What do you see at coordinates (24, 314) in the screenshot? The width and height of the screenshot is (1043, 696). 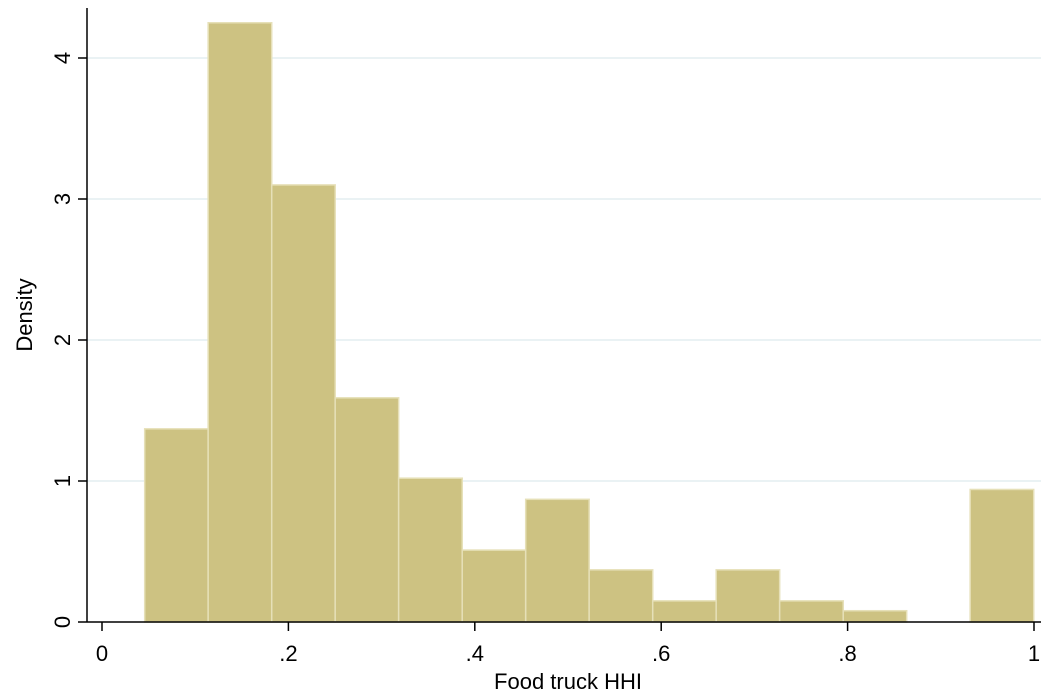 I see `y-axis-title: Density` at bounding box center [24, 314].